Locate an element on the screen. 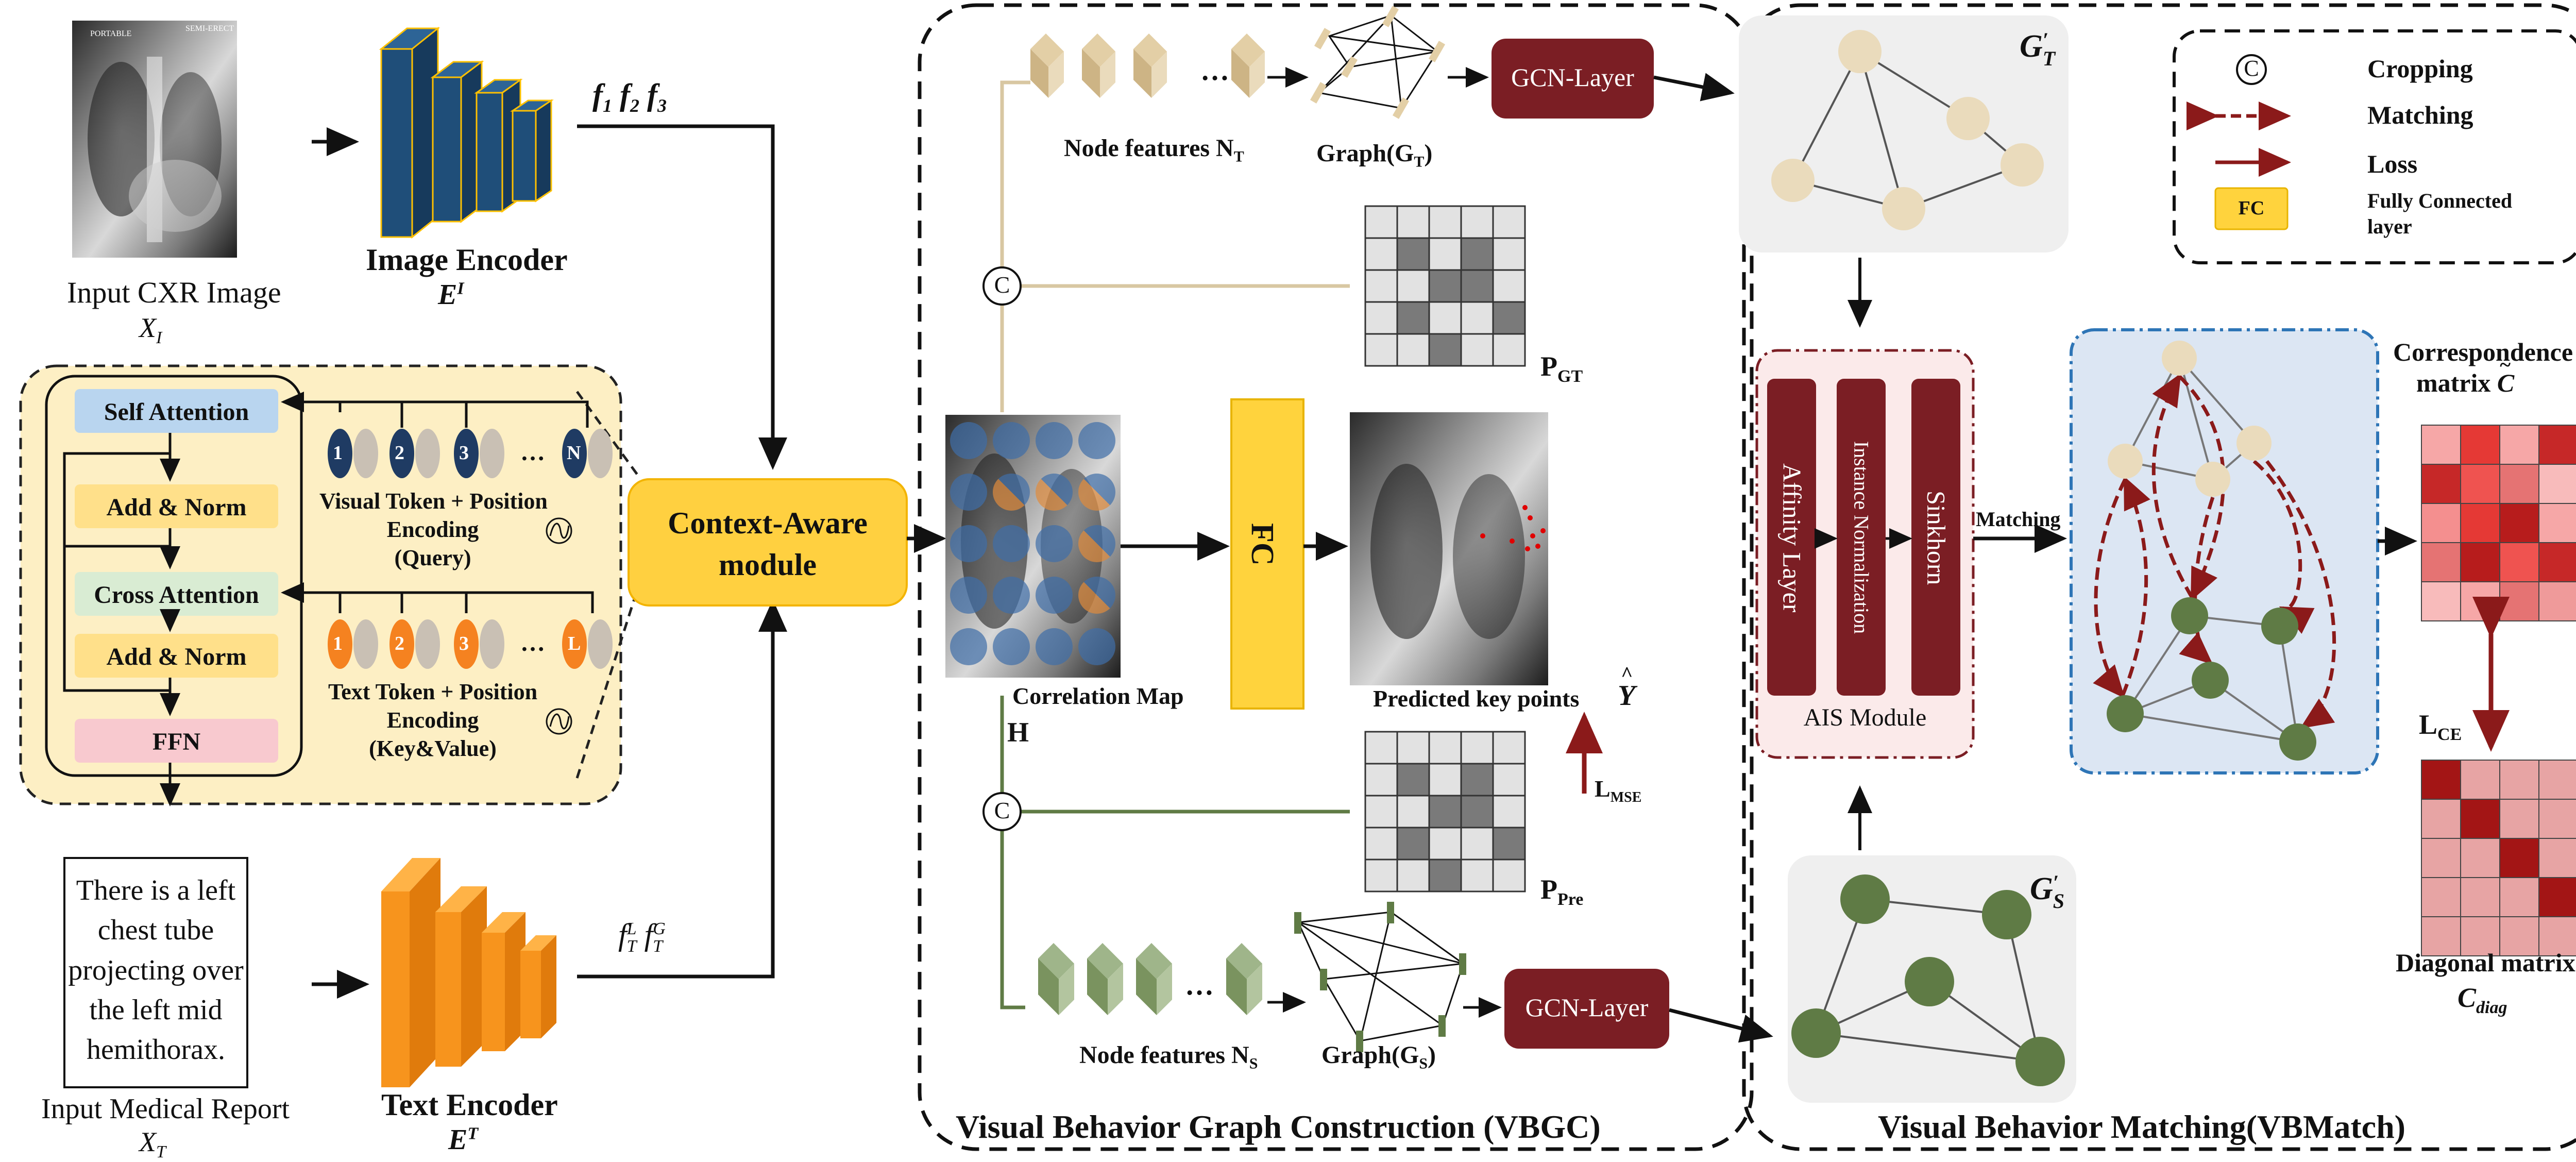 The image size is (2576, 1162). input-report-box is located at coordinates (155, 972).